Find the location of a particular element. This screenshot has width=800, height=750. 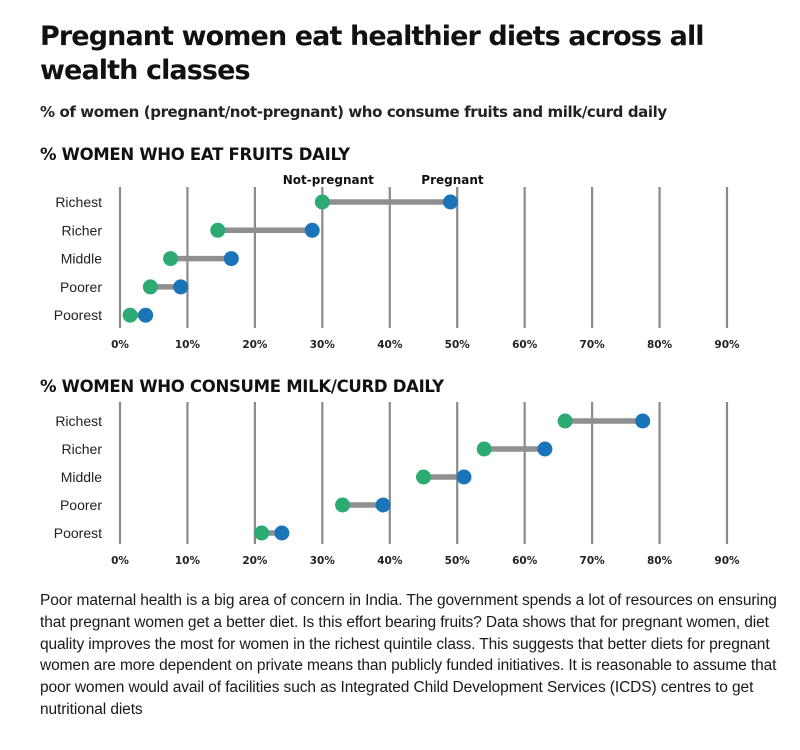

fruits-chart-heading: % WOMEN WHO EAT FRUITS DAILY is located at coordinates (195, 154).